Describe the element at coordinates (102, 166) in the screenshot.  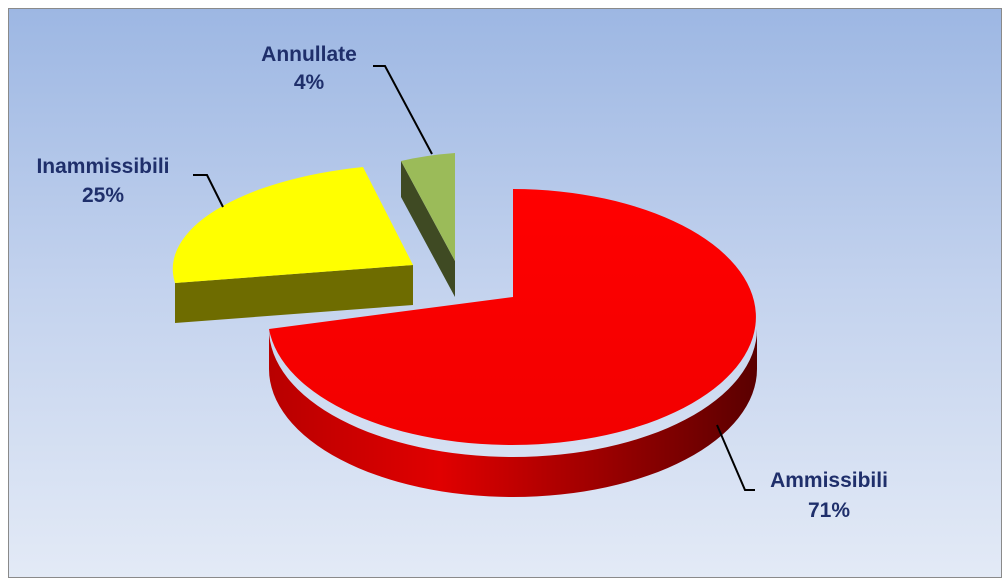
I see `label-inammissibili-name: Inammissibili` at that location.